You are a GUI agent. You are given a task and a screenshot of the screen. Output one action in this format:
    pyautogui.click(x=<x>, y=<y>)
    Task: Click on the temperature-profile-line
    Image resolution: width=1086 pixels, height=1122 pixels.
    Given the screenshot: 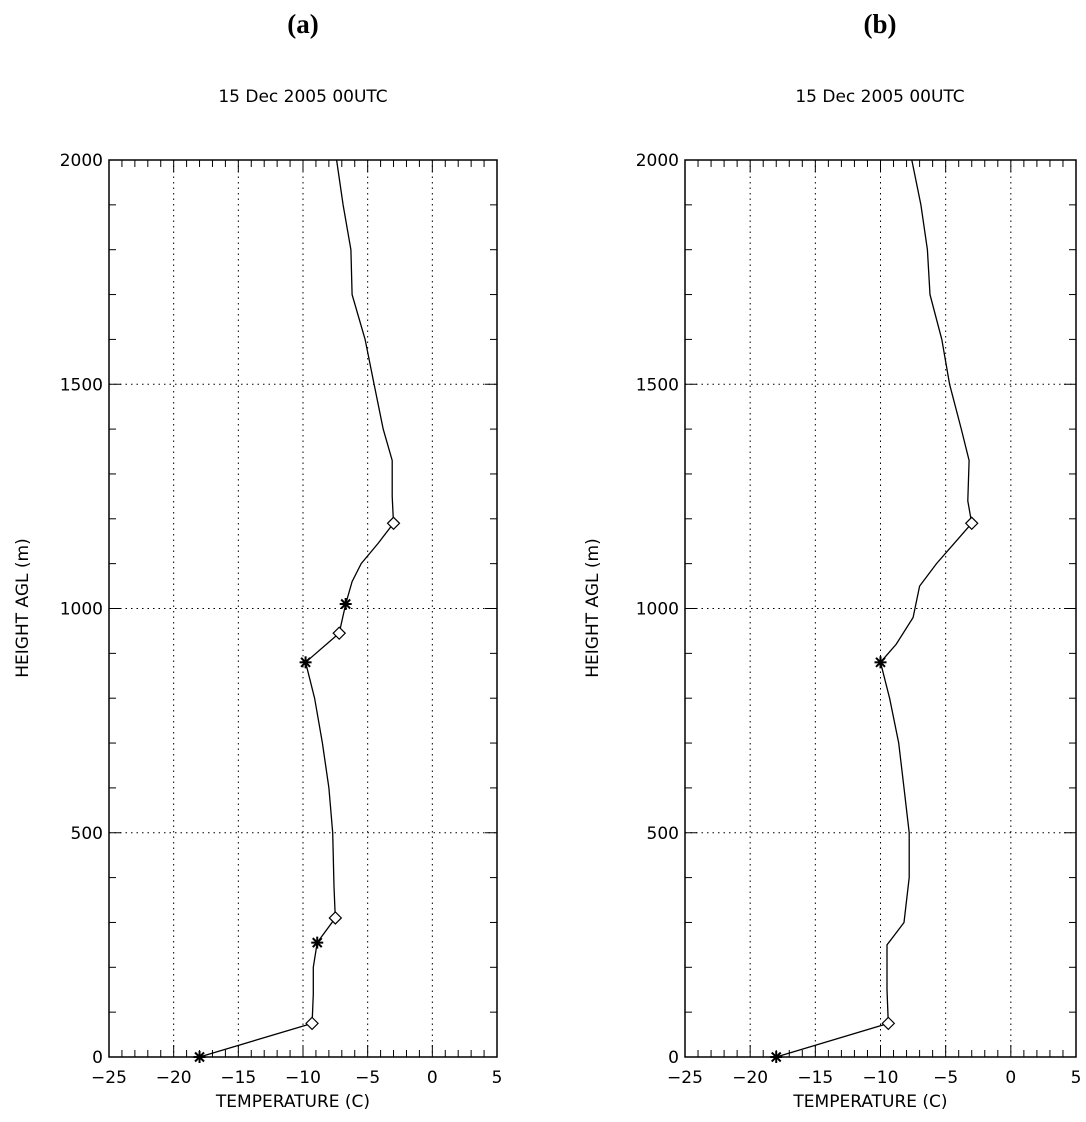 What is the action you would take?
    pyautogui.click(x=874, y=608)
    